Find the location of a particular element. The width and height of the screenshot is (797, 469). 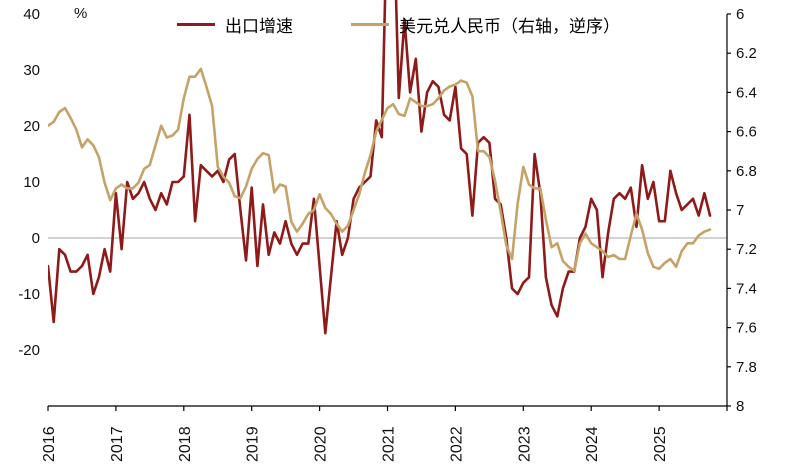

svg-text: 7.2 is located at coordinates (746, 249).